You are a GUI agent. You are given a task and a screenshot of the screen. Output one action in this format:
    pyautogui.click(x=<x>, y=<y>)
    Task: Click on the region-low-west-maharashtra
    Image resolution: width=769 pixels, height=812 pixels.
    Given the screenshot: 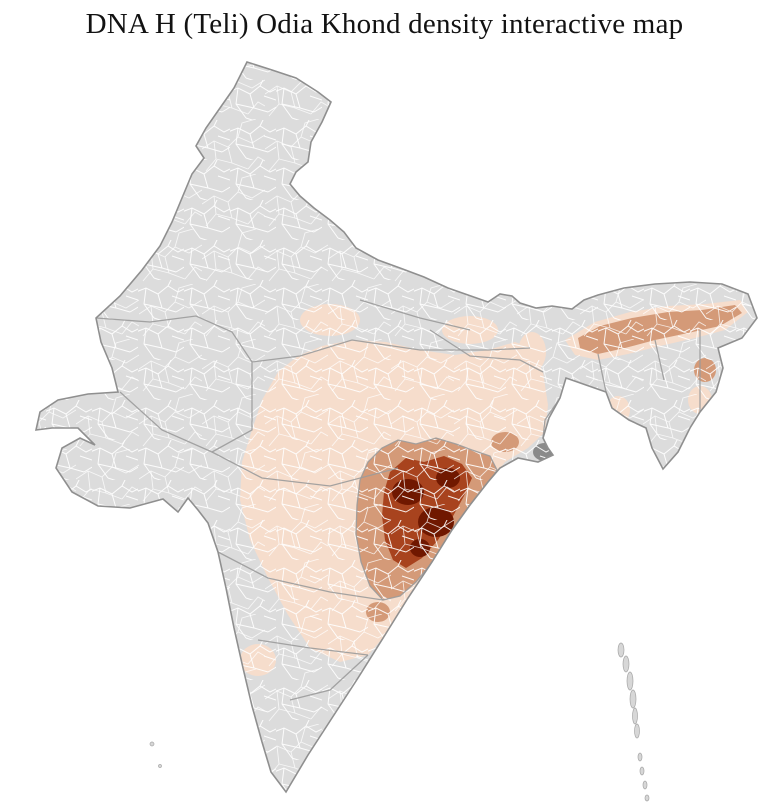 What is the action you would take?
    pyautogui.click(x=185, y=560)
    